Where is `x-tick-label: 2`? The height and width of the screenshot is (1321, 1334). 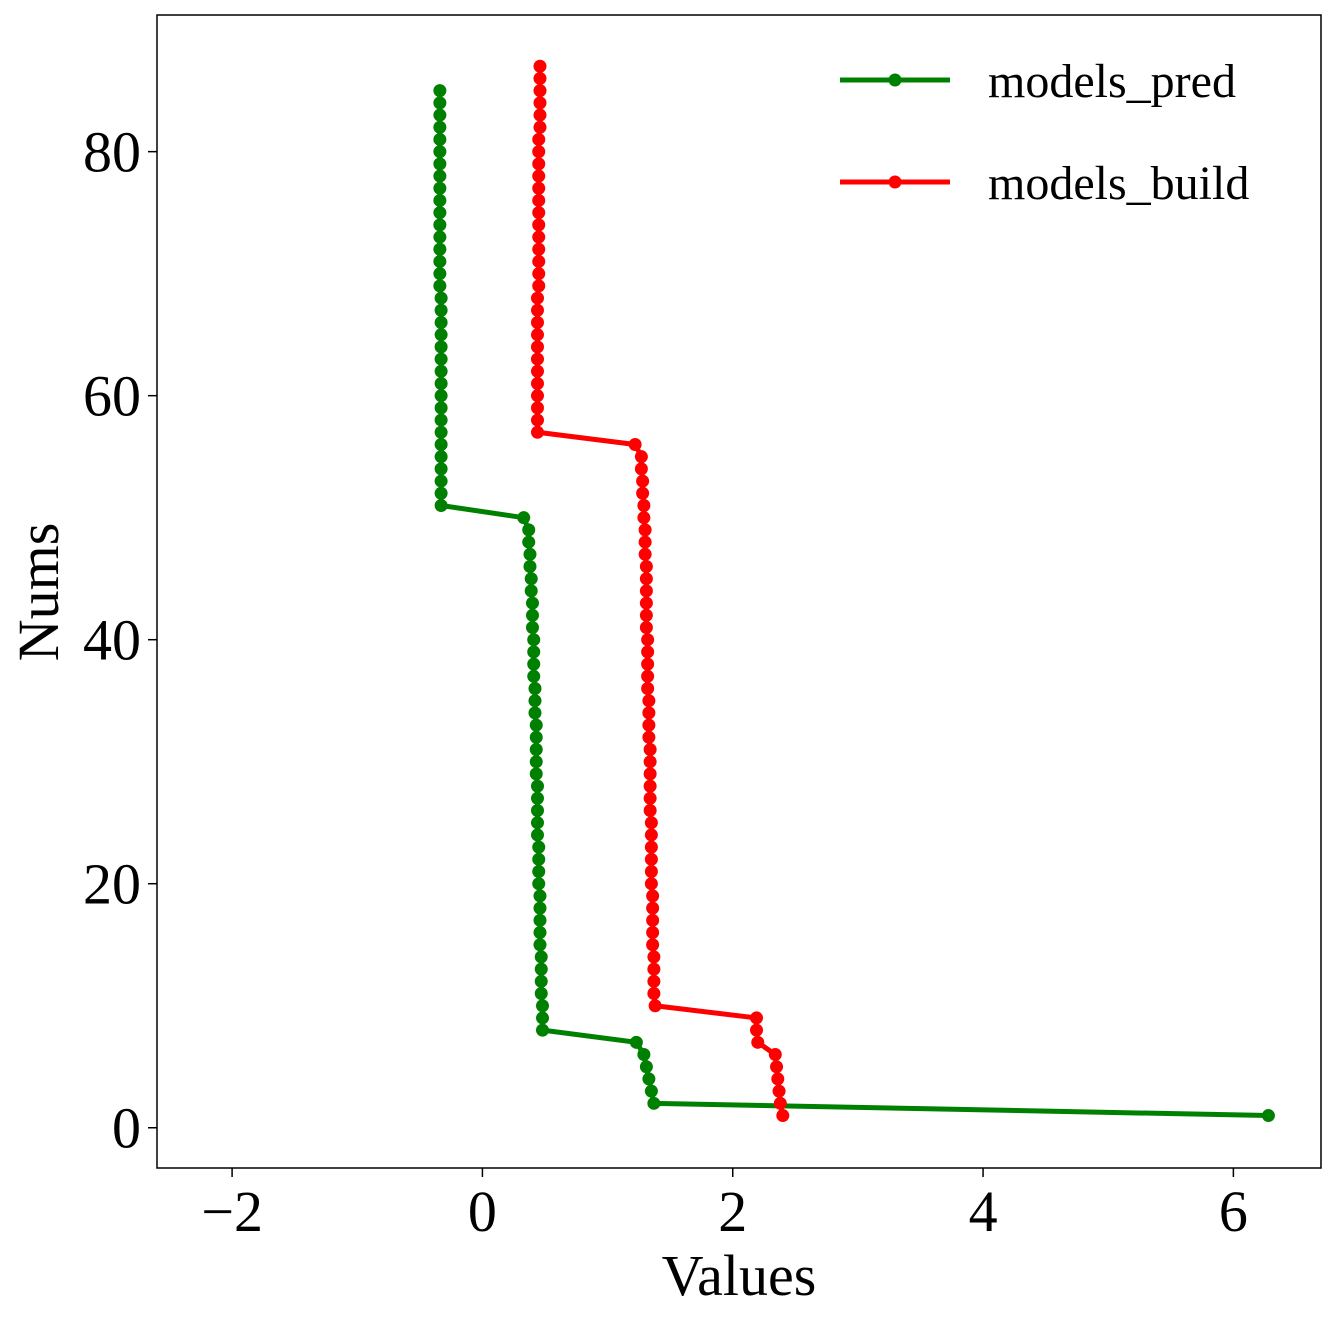 x-tick-label: 2 is located at coordinates (732, 1211).